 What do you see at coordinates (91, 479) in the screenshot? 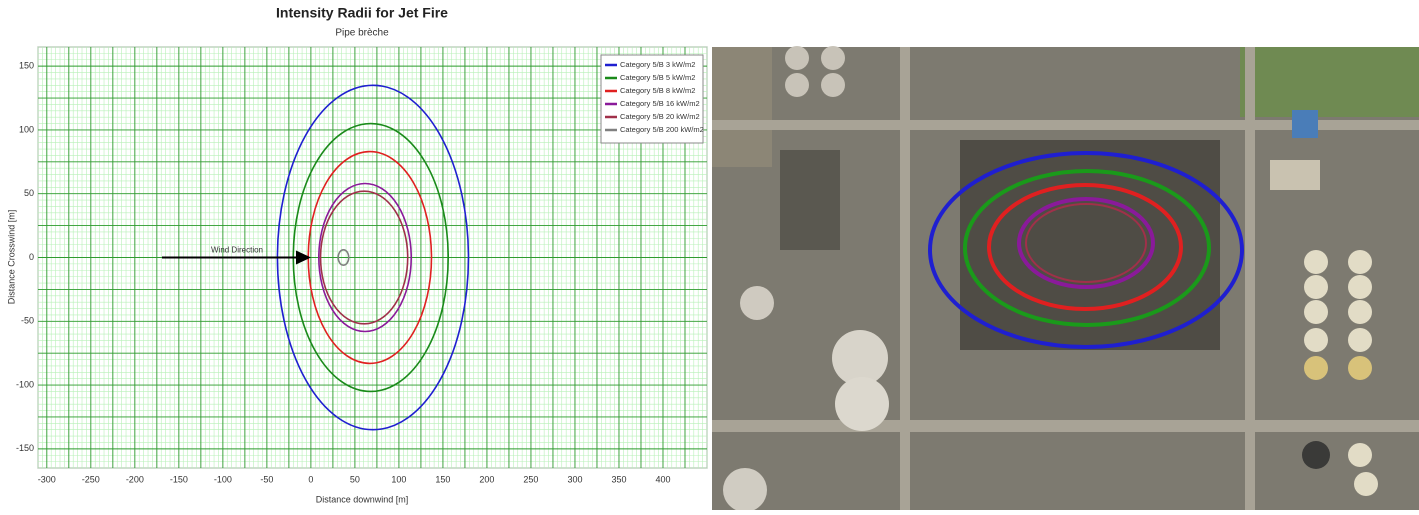
I see `x-tick-label: -250` at bounding box center [91, 479].